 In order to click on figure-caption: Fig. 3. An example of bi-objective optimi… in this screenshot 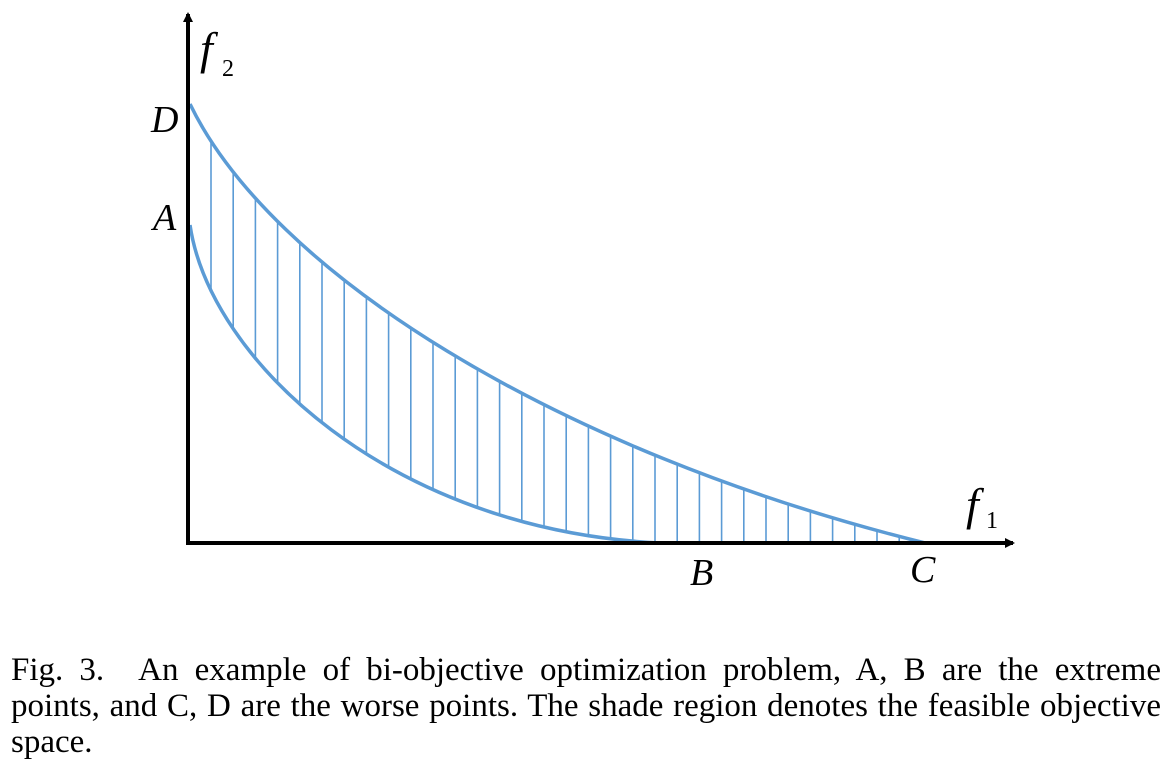, I will do `click(586, 706)`.